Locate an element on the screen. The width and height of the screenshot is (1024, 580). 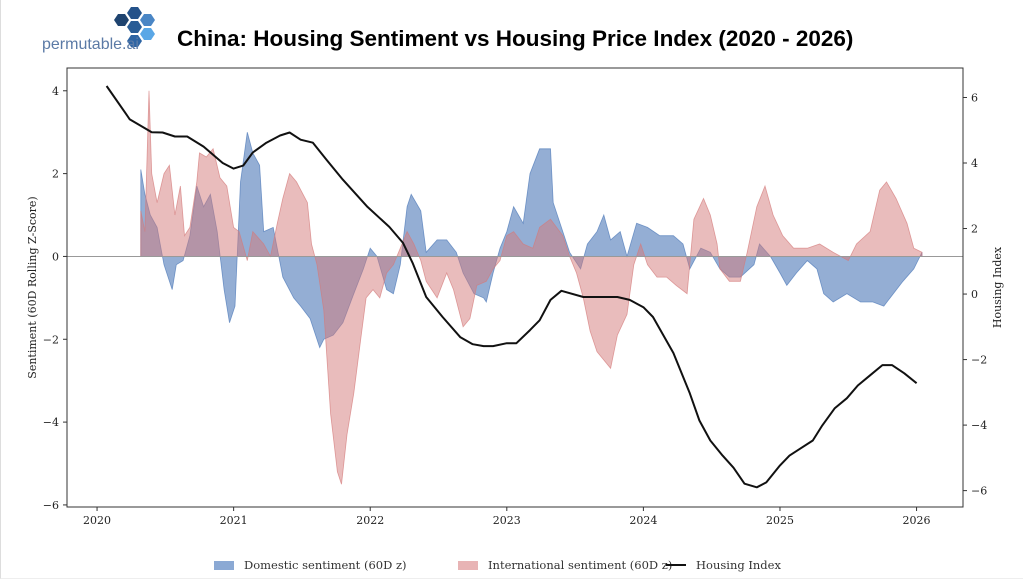
y2-tick-label: −4 is located at coordinates (979, 425).